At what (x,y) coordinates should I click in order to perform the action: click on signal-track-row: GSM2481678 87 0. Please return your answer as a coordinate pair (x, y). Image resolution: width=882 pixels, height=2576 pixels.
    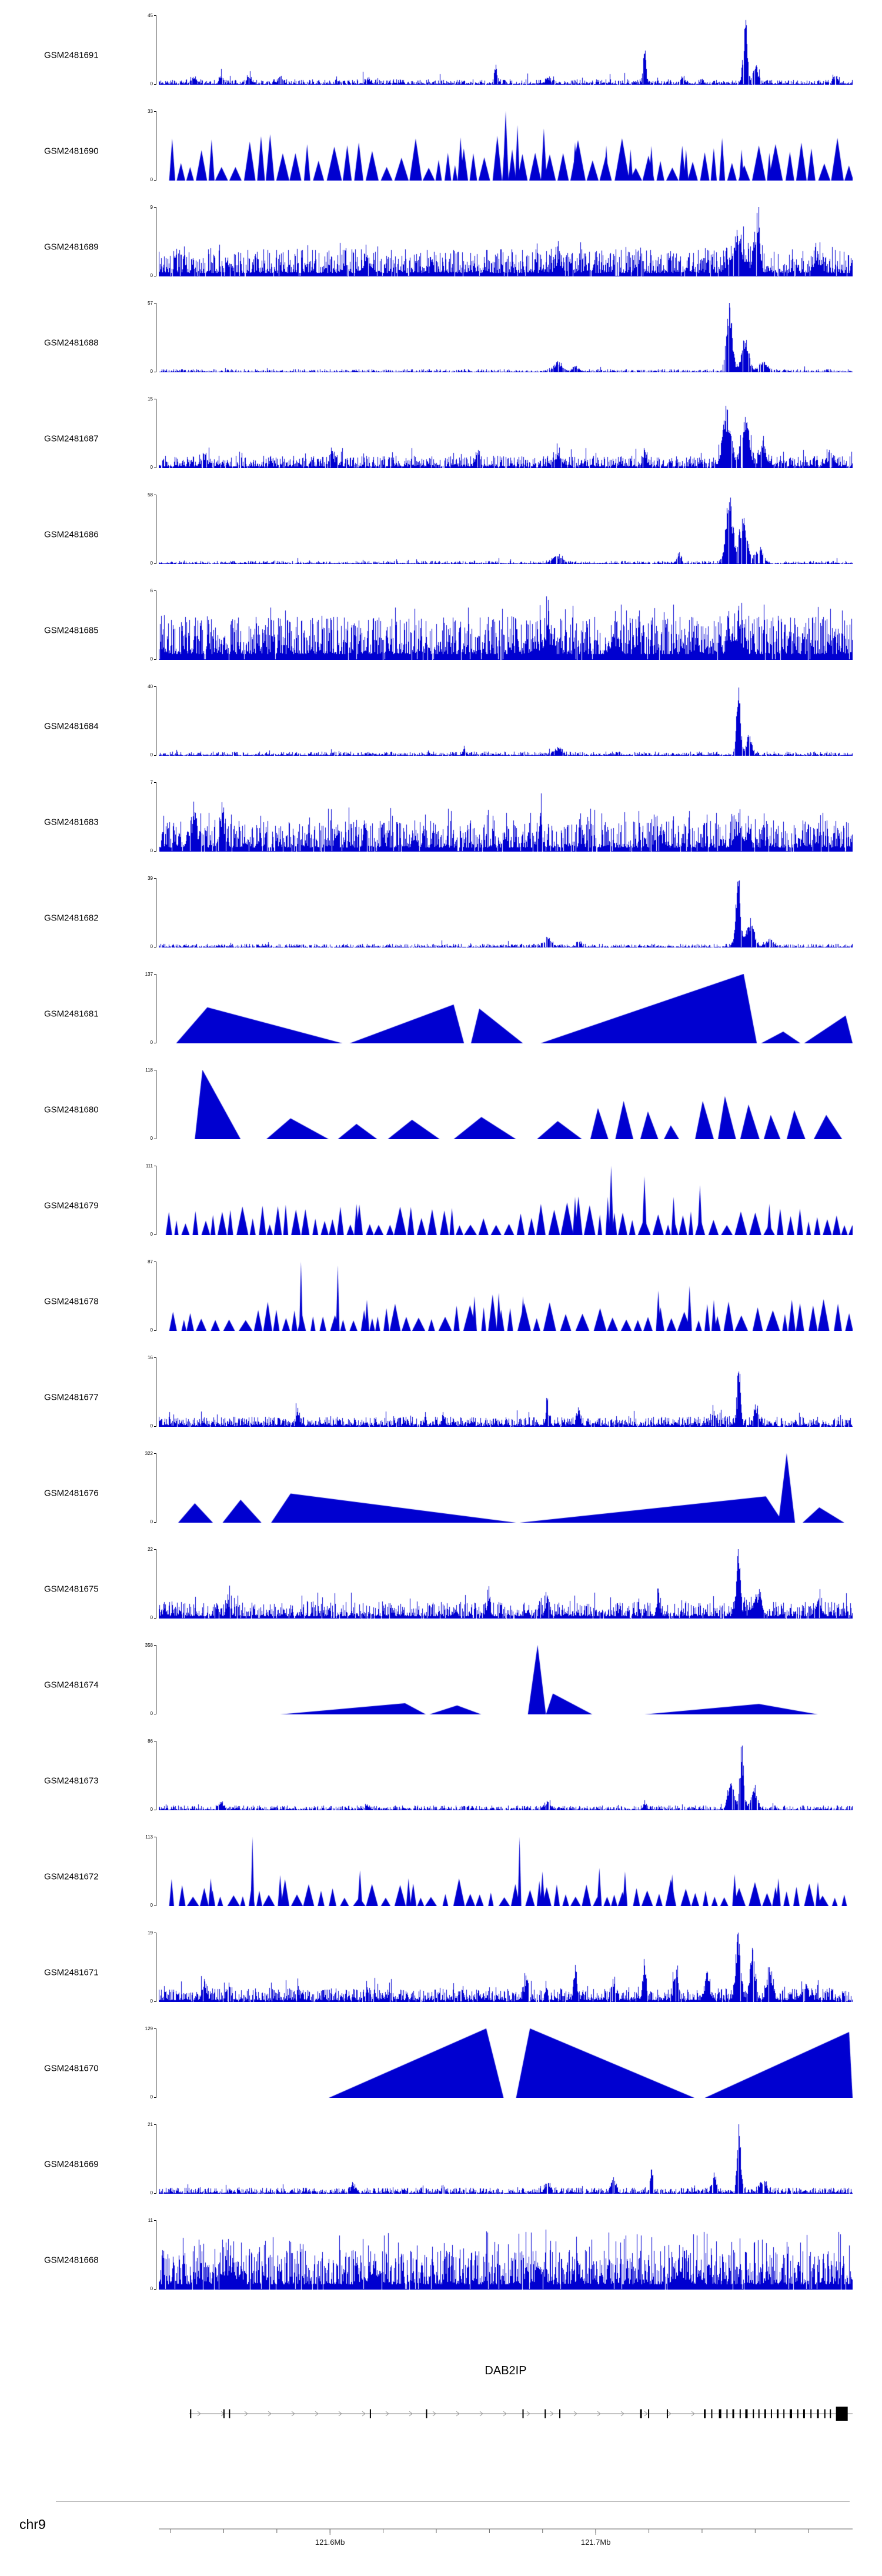
    Looking at the image, I should click on (441, 1301).